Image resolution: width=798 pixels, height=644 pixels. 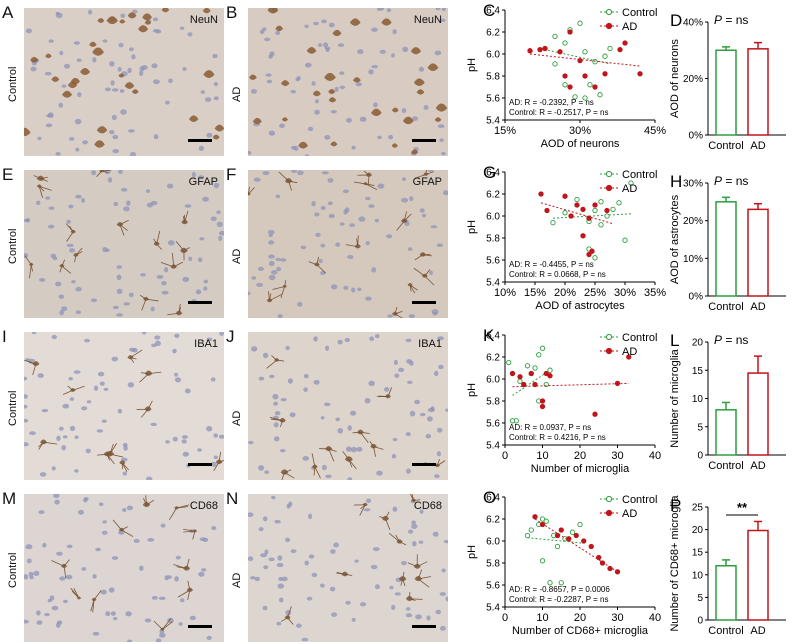 What do you see at coordinates (348, 244) in the screenshot?
I see `micrograph-f: GFAP` at bounding box center [348, 244].